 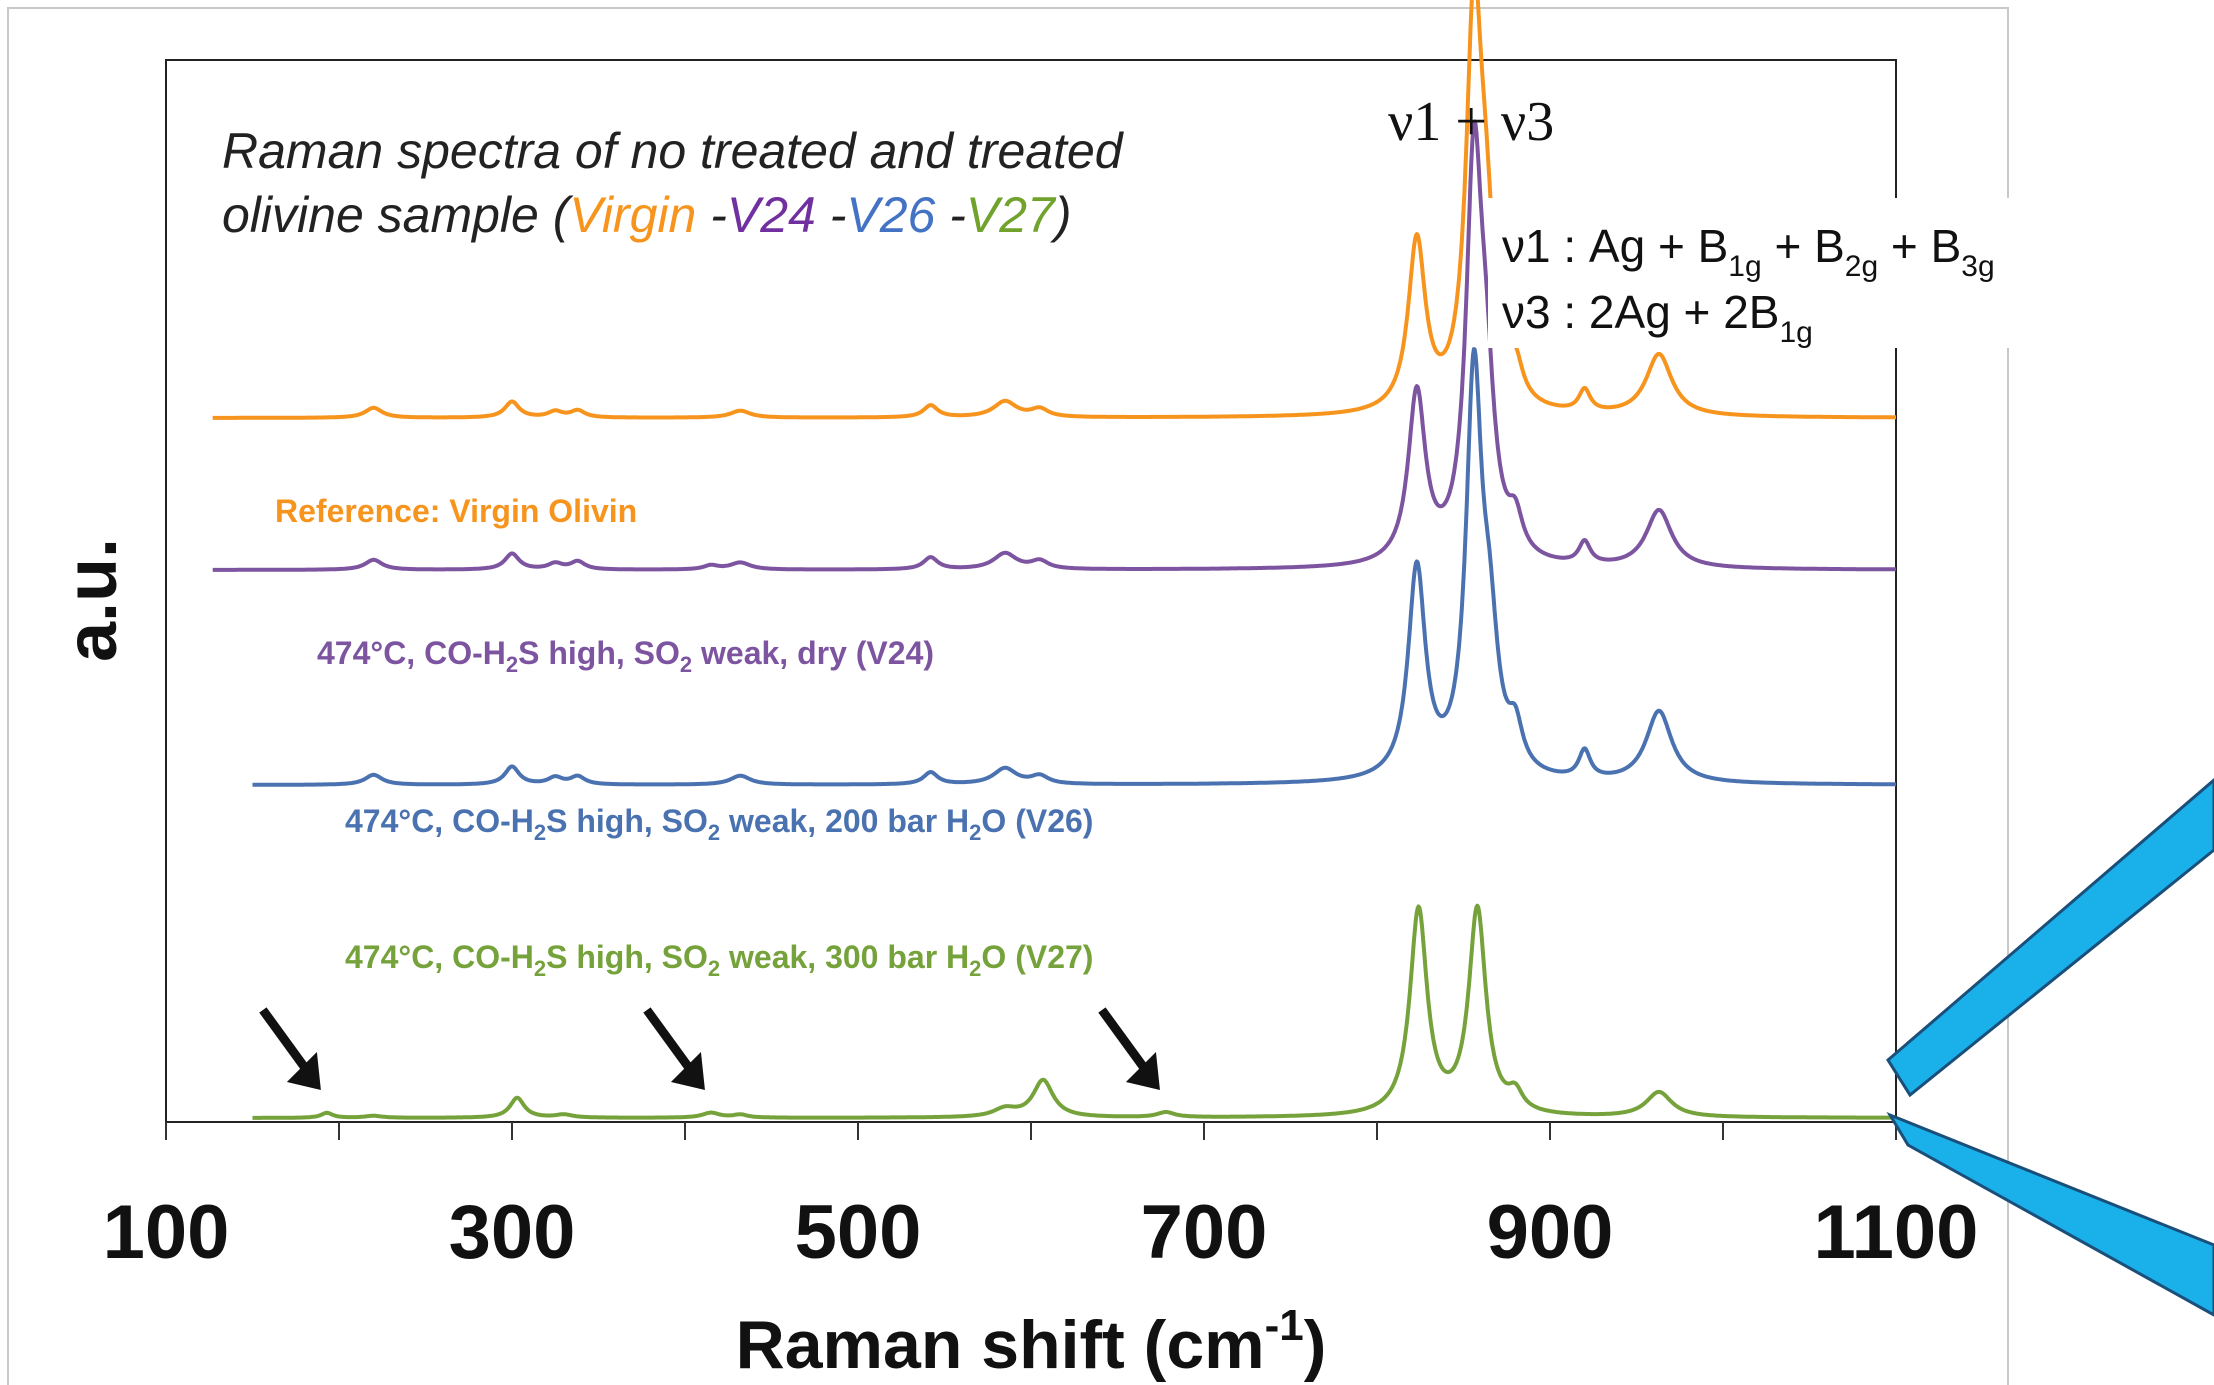 I want to click on x-tick-label: 700, so click(x=1204, y=1232).